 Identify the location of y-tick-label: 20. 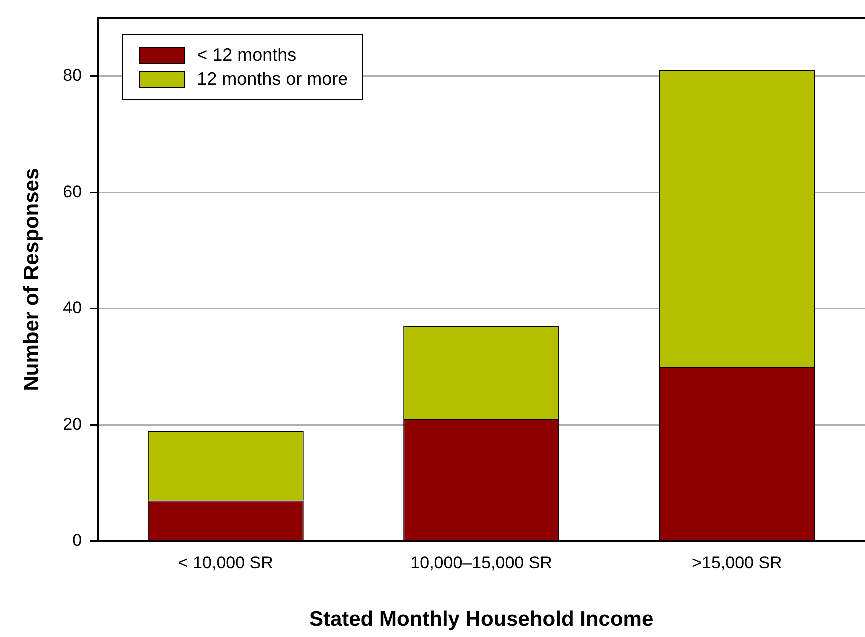
(72, 424).